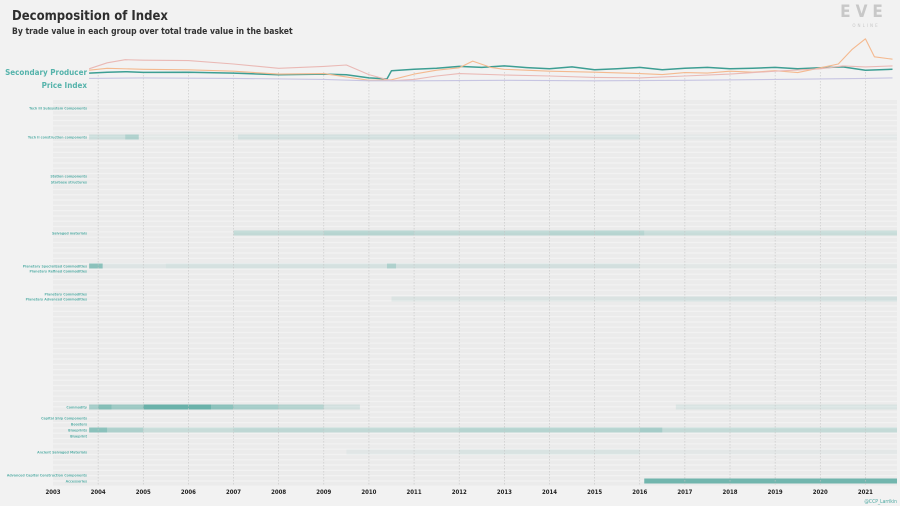 Image resolution: width=900 pixels, height=506 pixels. Describe the element at coordinates (69, 233) in the screenshot. I see `row-label: Salvaged materials` at that location.